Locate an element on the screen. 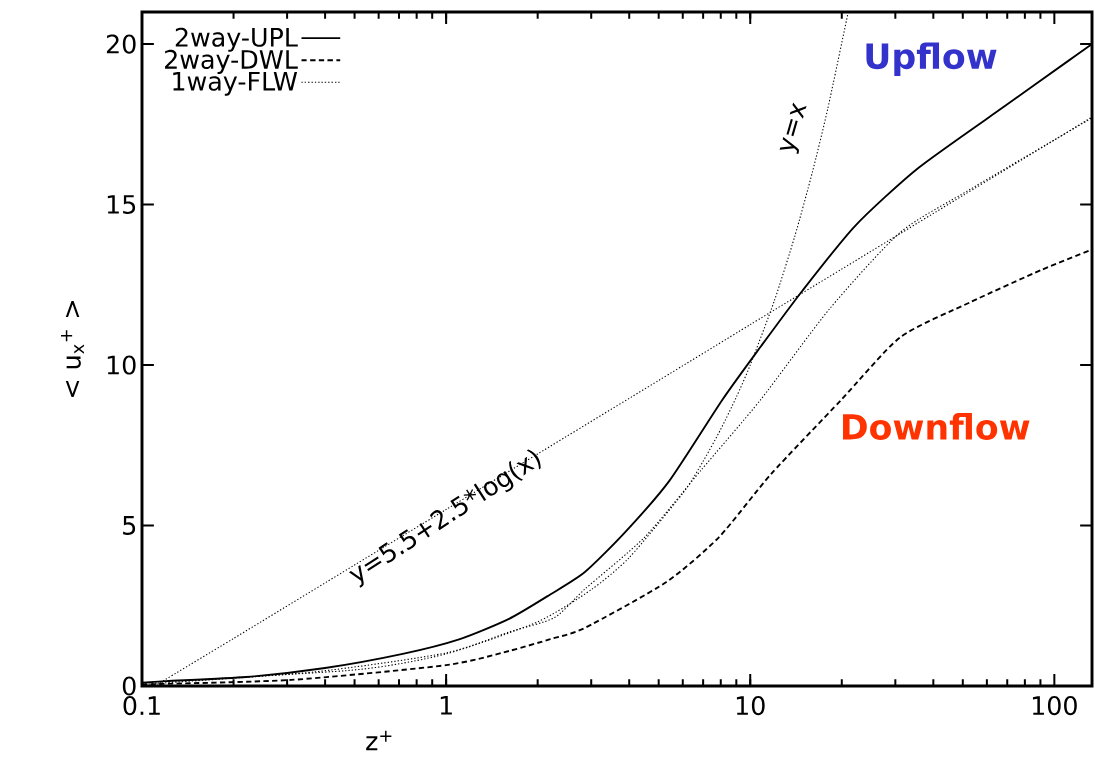 The width and height of the screenshot is (1095, 784). annotation: Upflow is located at coordinates (931, 59).